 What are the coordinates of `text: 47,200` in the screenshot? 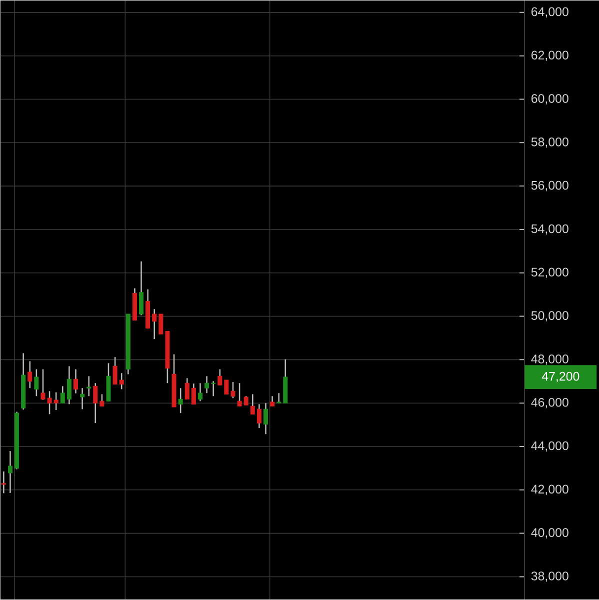 It's located at (560, 377).